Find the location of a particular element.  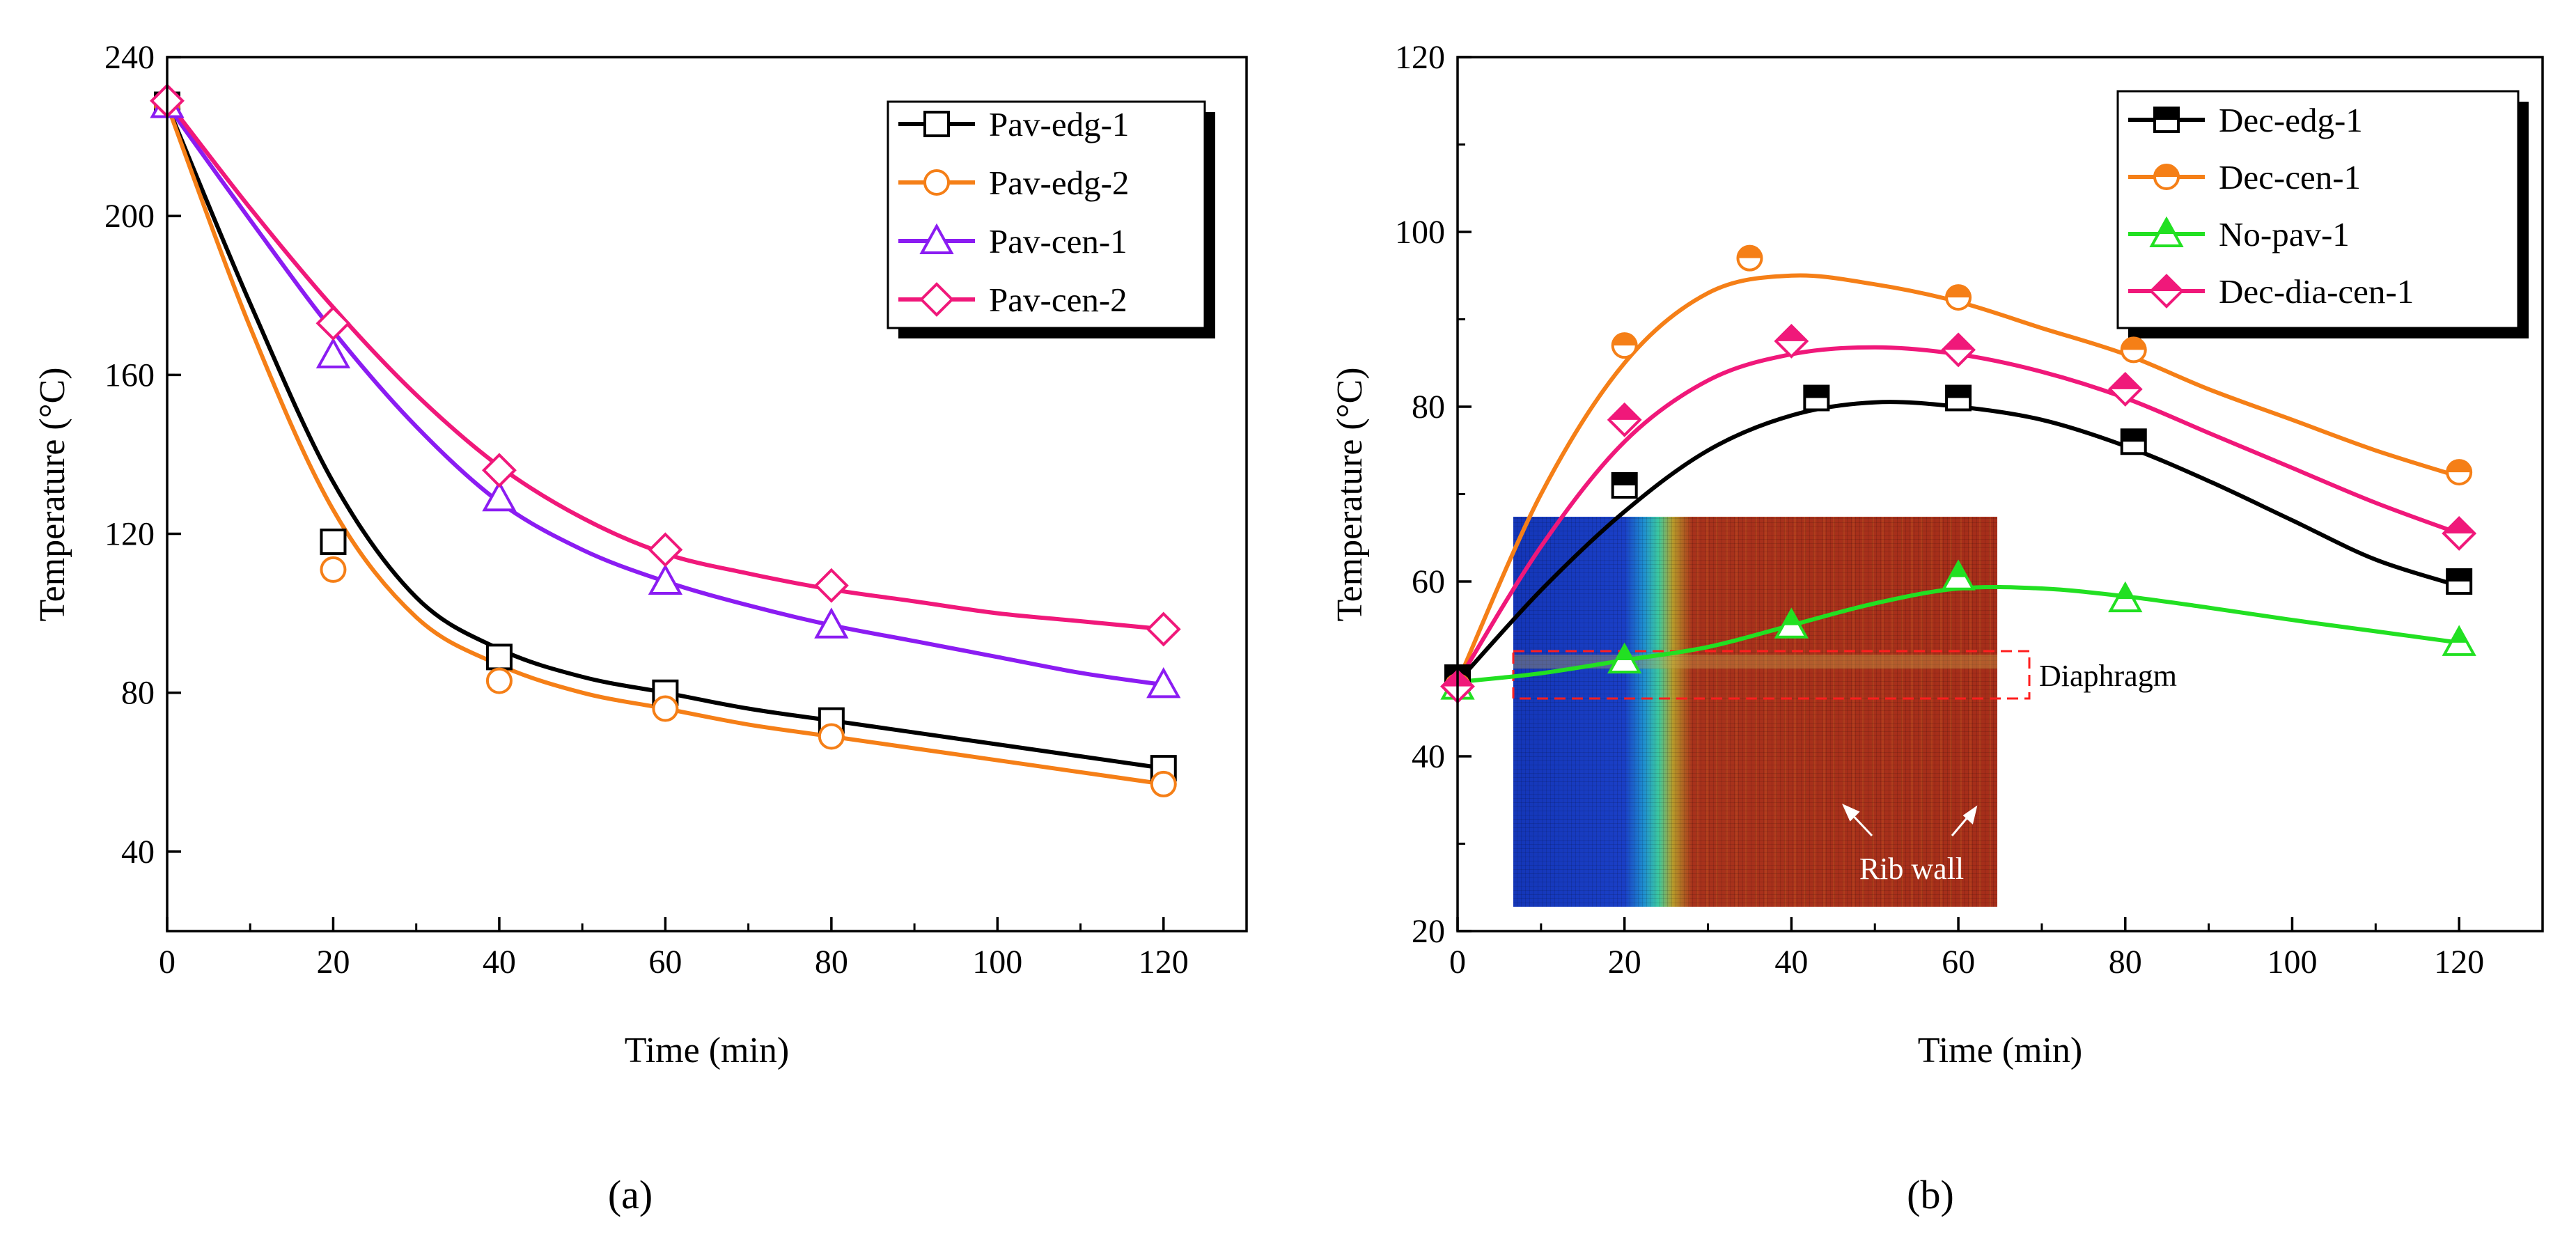

y-tick-label: 240 is located at coordinates (129, 57).